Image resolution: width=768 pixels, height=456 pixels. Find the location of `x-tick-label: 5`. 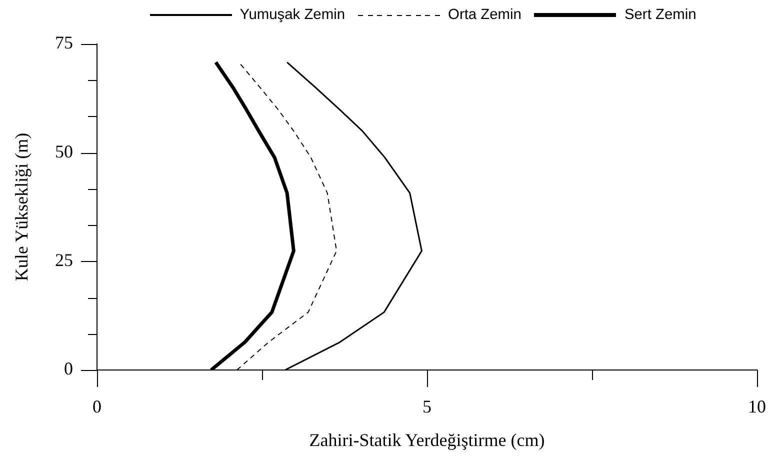

x-tick-label: 5 is located at coordinates (427, 406).